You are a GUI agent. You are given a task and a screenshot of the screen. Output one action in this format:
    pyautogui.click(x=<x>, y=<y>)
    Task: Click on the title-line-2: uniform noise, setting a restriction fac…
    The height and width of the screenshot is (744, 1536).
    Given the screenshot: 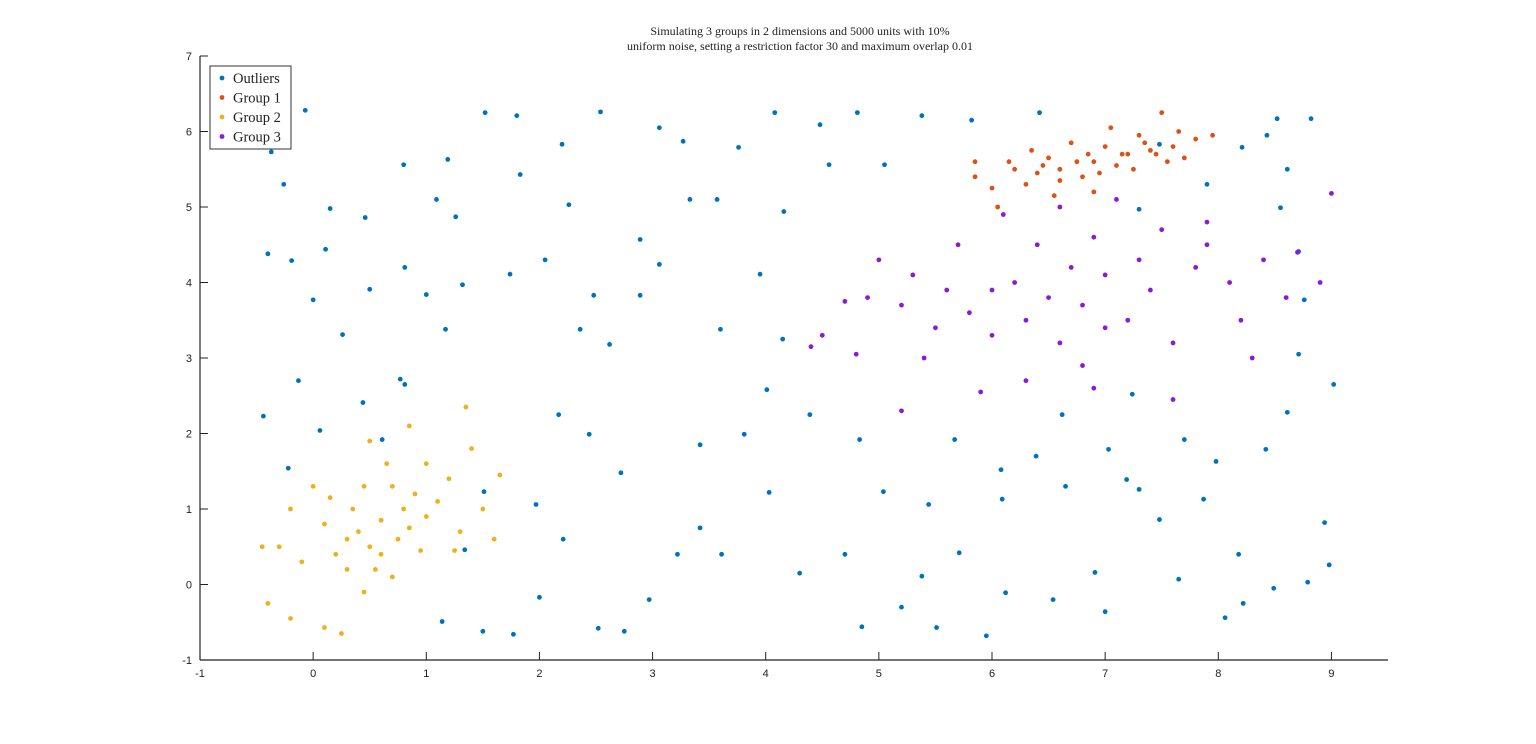 What is the action you would take?
    pyautogui.click(x=800, y=46)
    